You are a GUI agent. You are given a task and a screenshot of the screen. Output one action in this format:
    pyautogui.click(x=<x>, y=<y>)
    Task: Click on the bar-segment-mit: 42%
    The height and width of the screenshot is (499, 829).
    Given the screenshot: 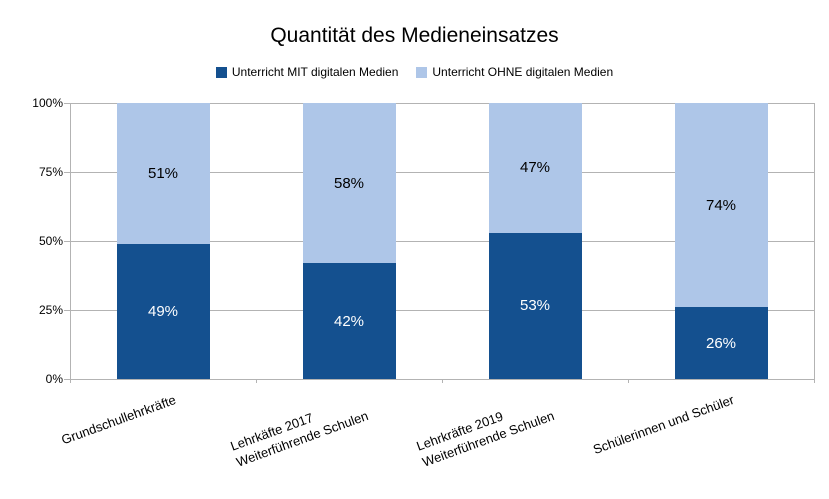 What is the action you would take?
    pyautogui.click(x=349, y=321)
    